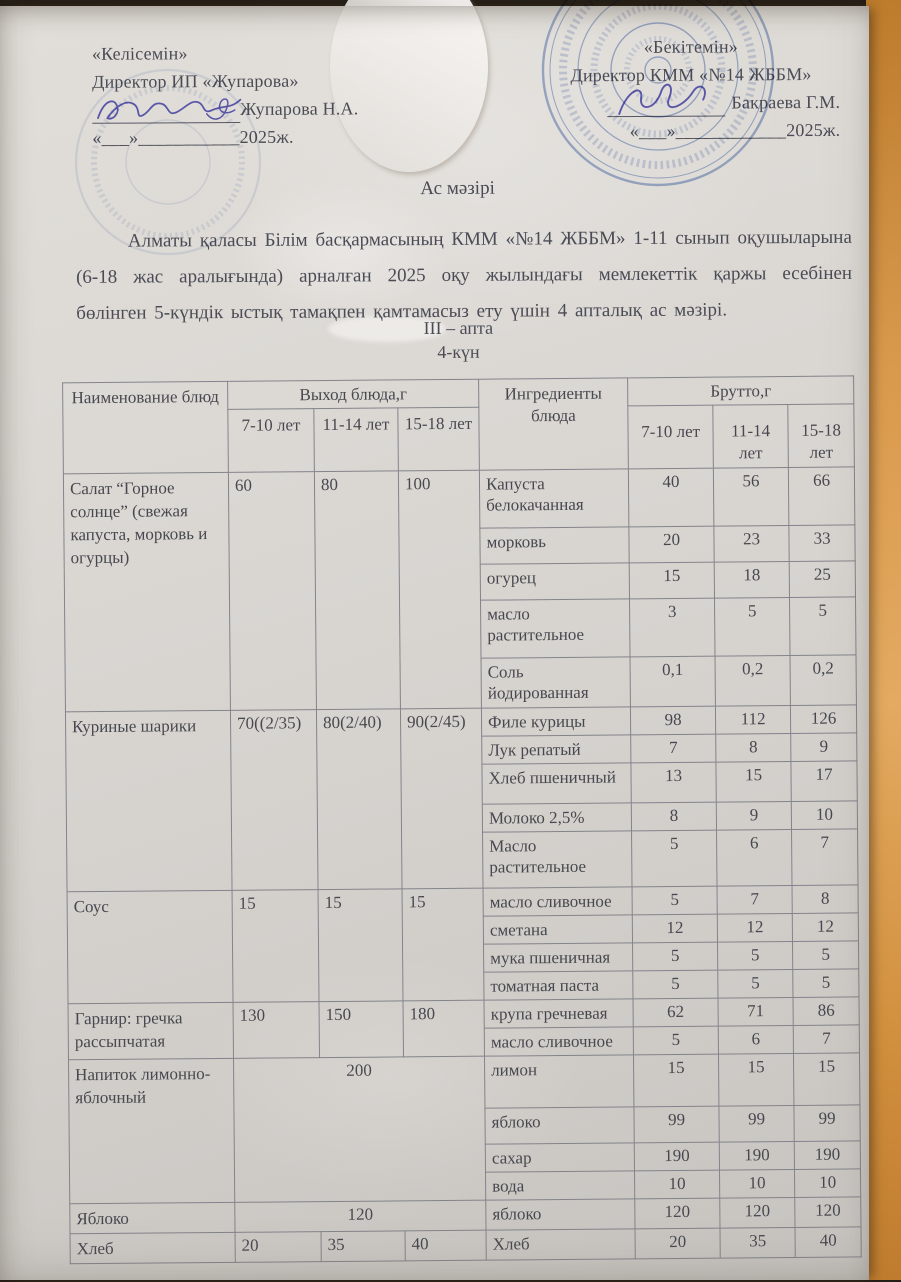 The image size is (901, 1282). What do you see at coordinates (753, 748) in the screenshot?
I see `brutto-value-cell: 8` at bounding box center [753, 748].